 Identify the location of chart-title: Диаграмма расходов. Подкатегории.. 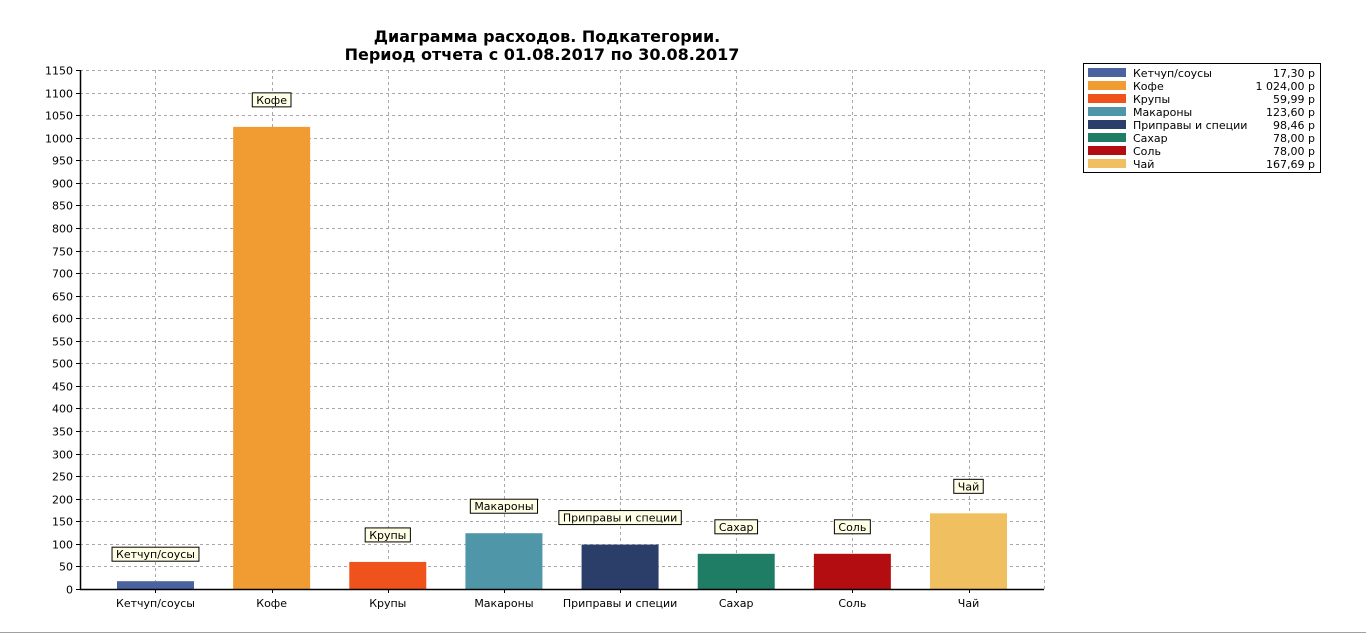
(547, 36).